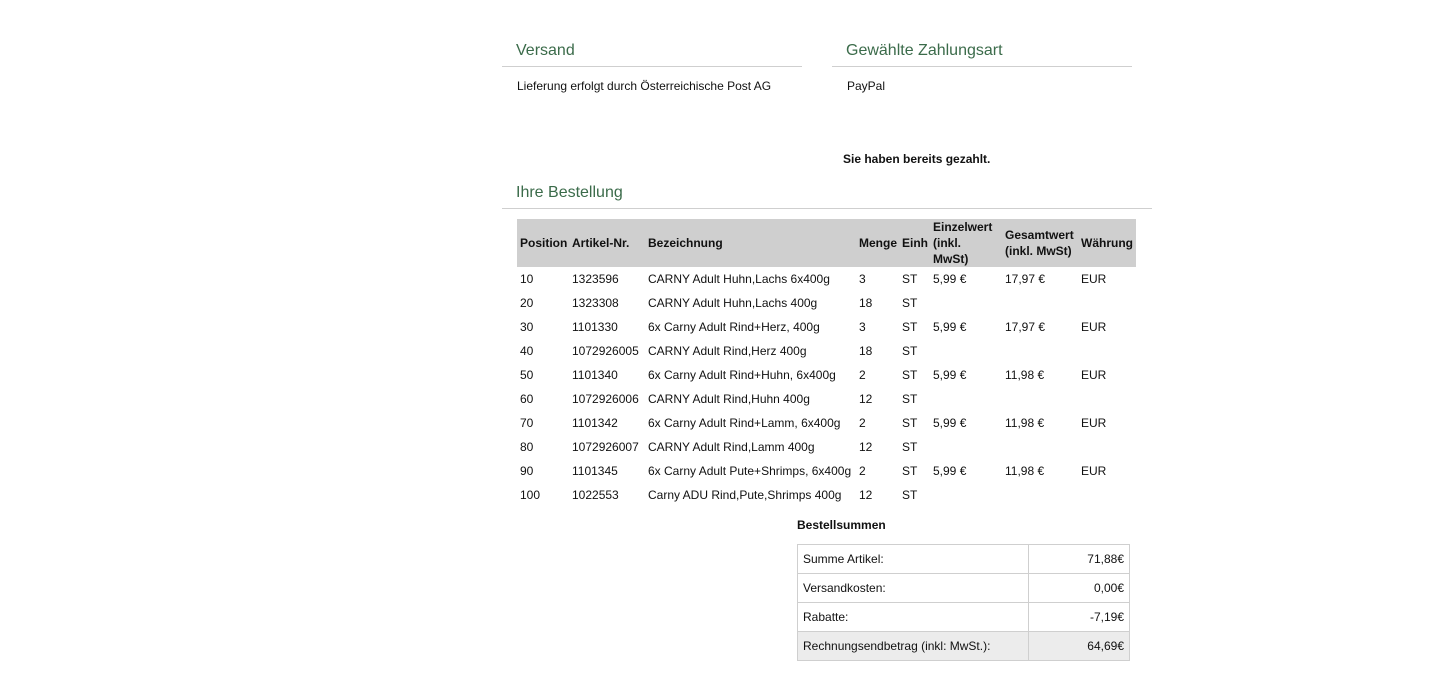  Describe the element at coordinates (745, 495) in the screenshot. I see `cell-description: Carny ADU Rind,Pute,Shrimps 400g` at that location.